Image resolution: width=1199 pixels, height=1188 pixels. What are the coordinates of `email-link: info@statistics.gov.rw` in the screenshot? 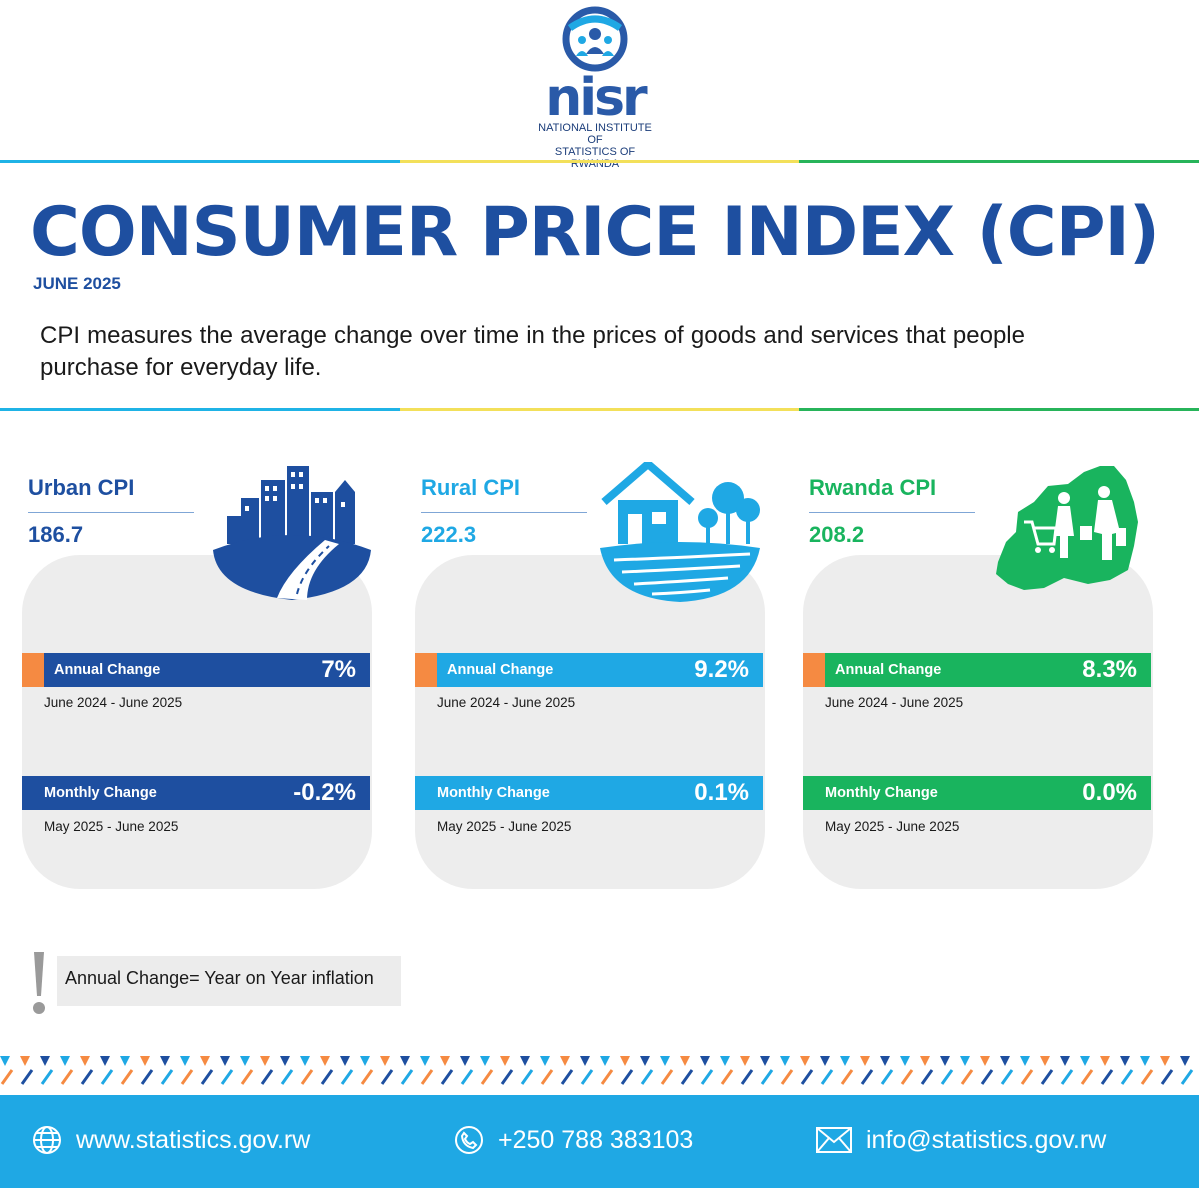 It's located at (986, 1139).